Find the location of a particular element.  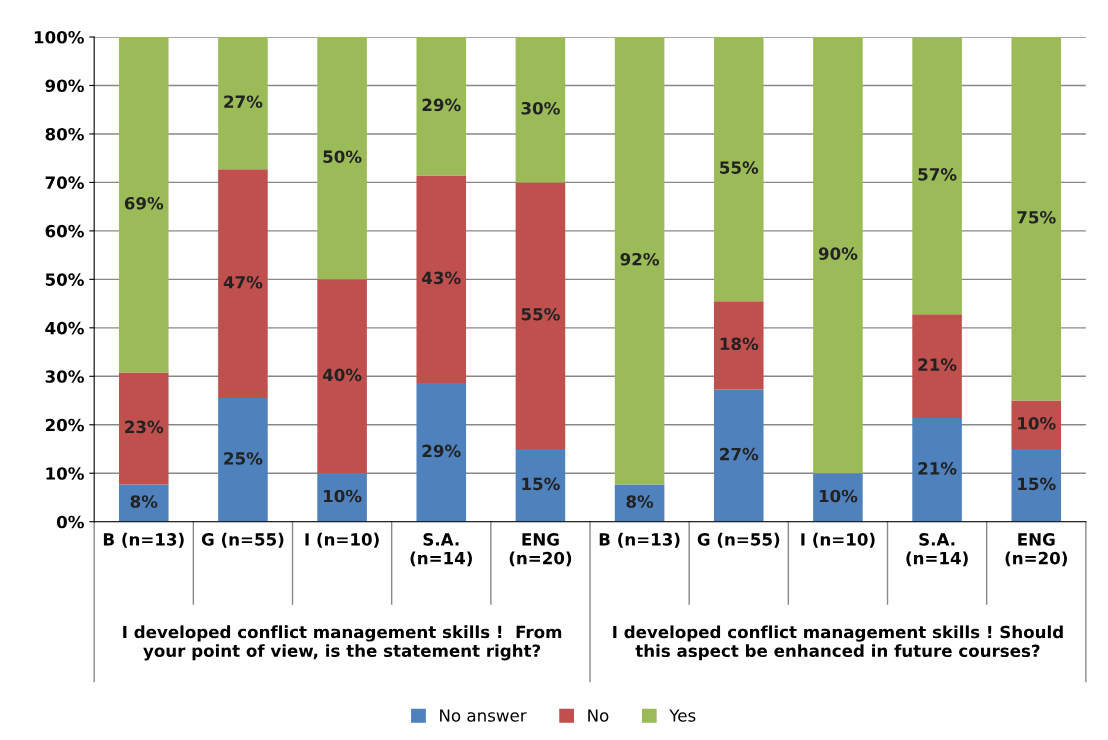

y-tick-label: 40% is located at coordinates (64, 328).